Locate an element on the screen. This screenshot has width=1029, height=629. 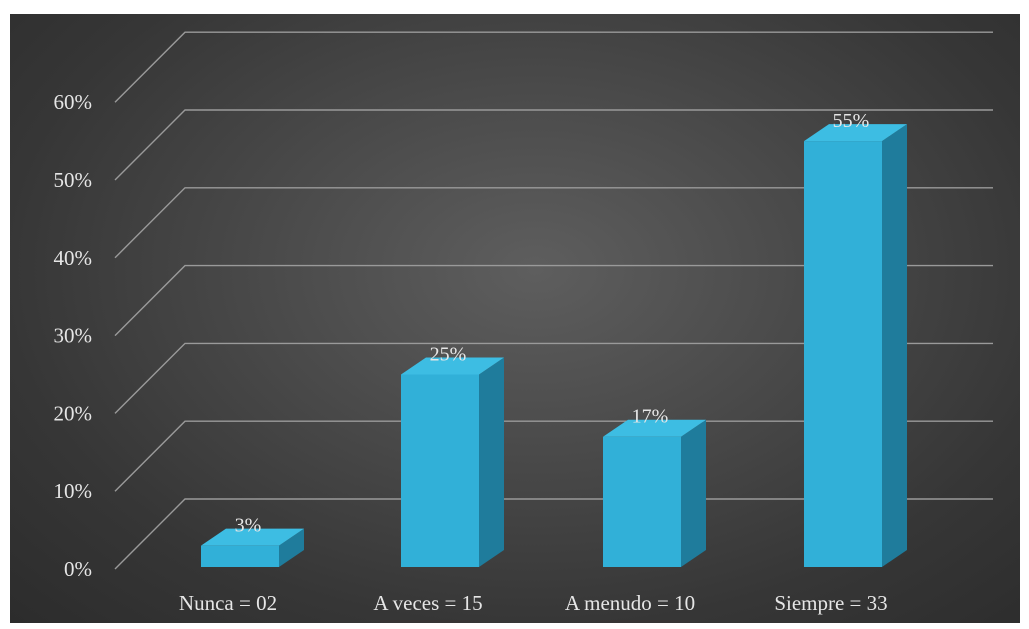
y-tick-label: 10% is located at coordinates (73, 491).